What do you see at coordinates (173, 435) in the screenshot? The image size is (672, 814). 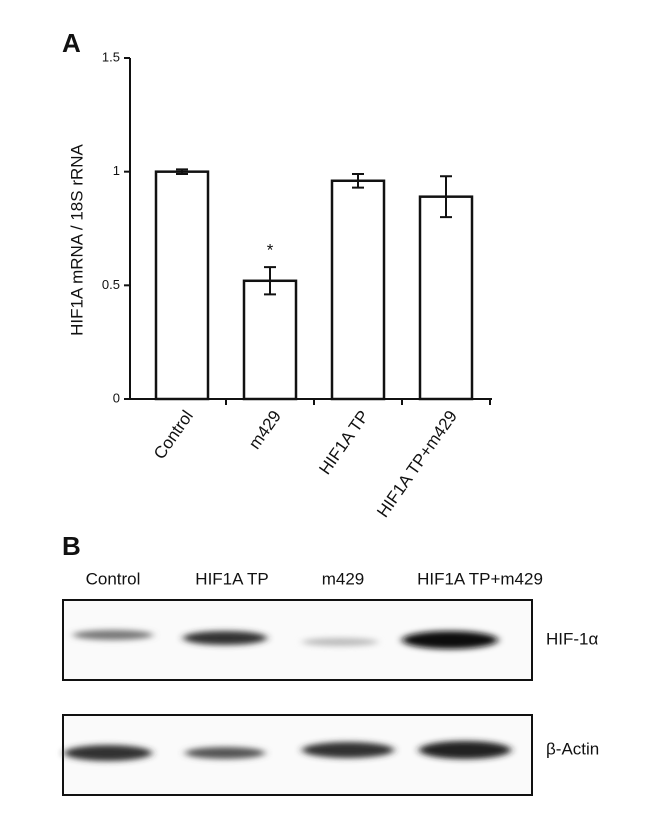 I see `x-tick-label: Control` at bounding box center [173, 435].